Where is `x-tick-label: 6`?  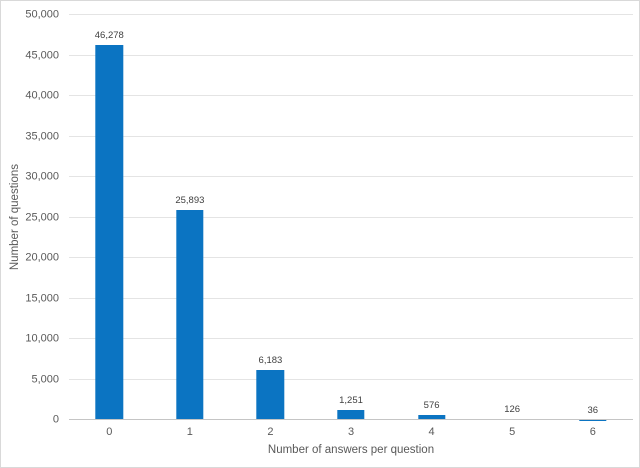
x-tick-label: 6 is located at coordinates (592, 432).